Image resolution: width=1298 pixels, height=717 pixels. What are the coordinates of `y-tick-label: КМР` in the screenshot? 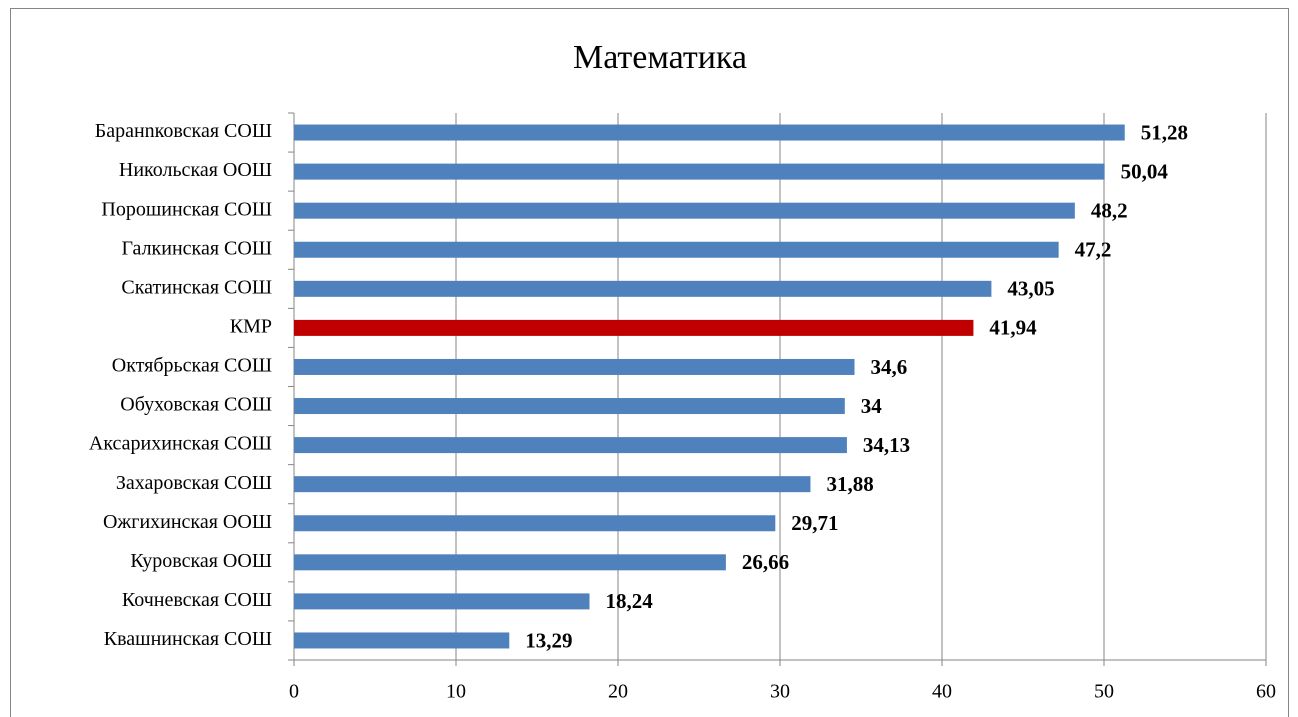 It's located at (251, 326).